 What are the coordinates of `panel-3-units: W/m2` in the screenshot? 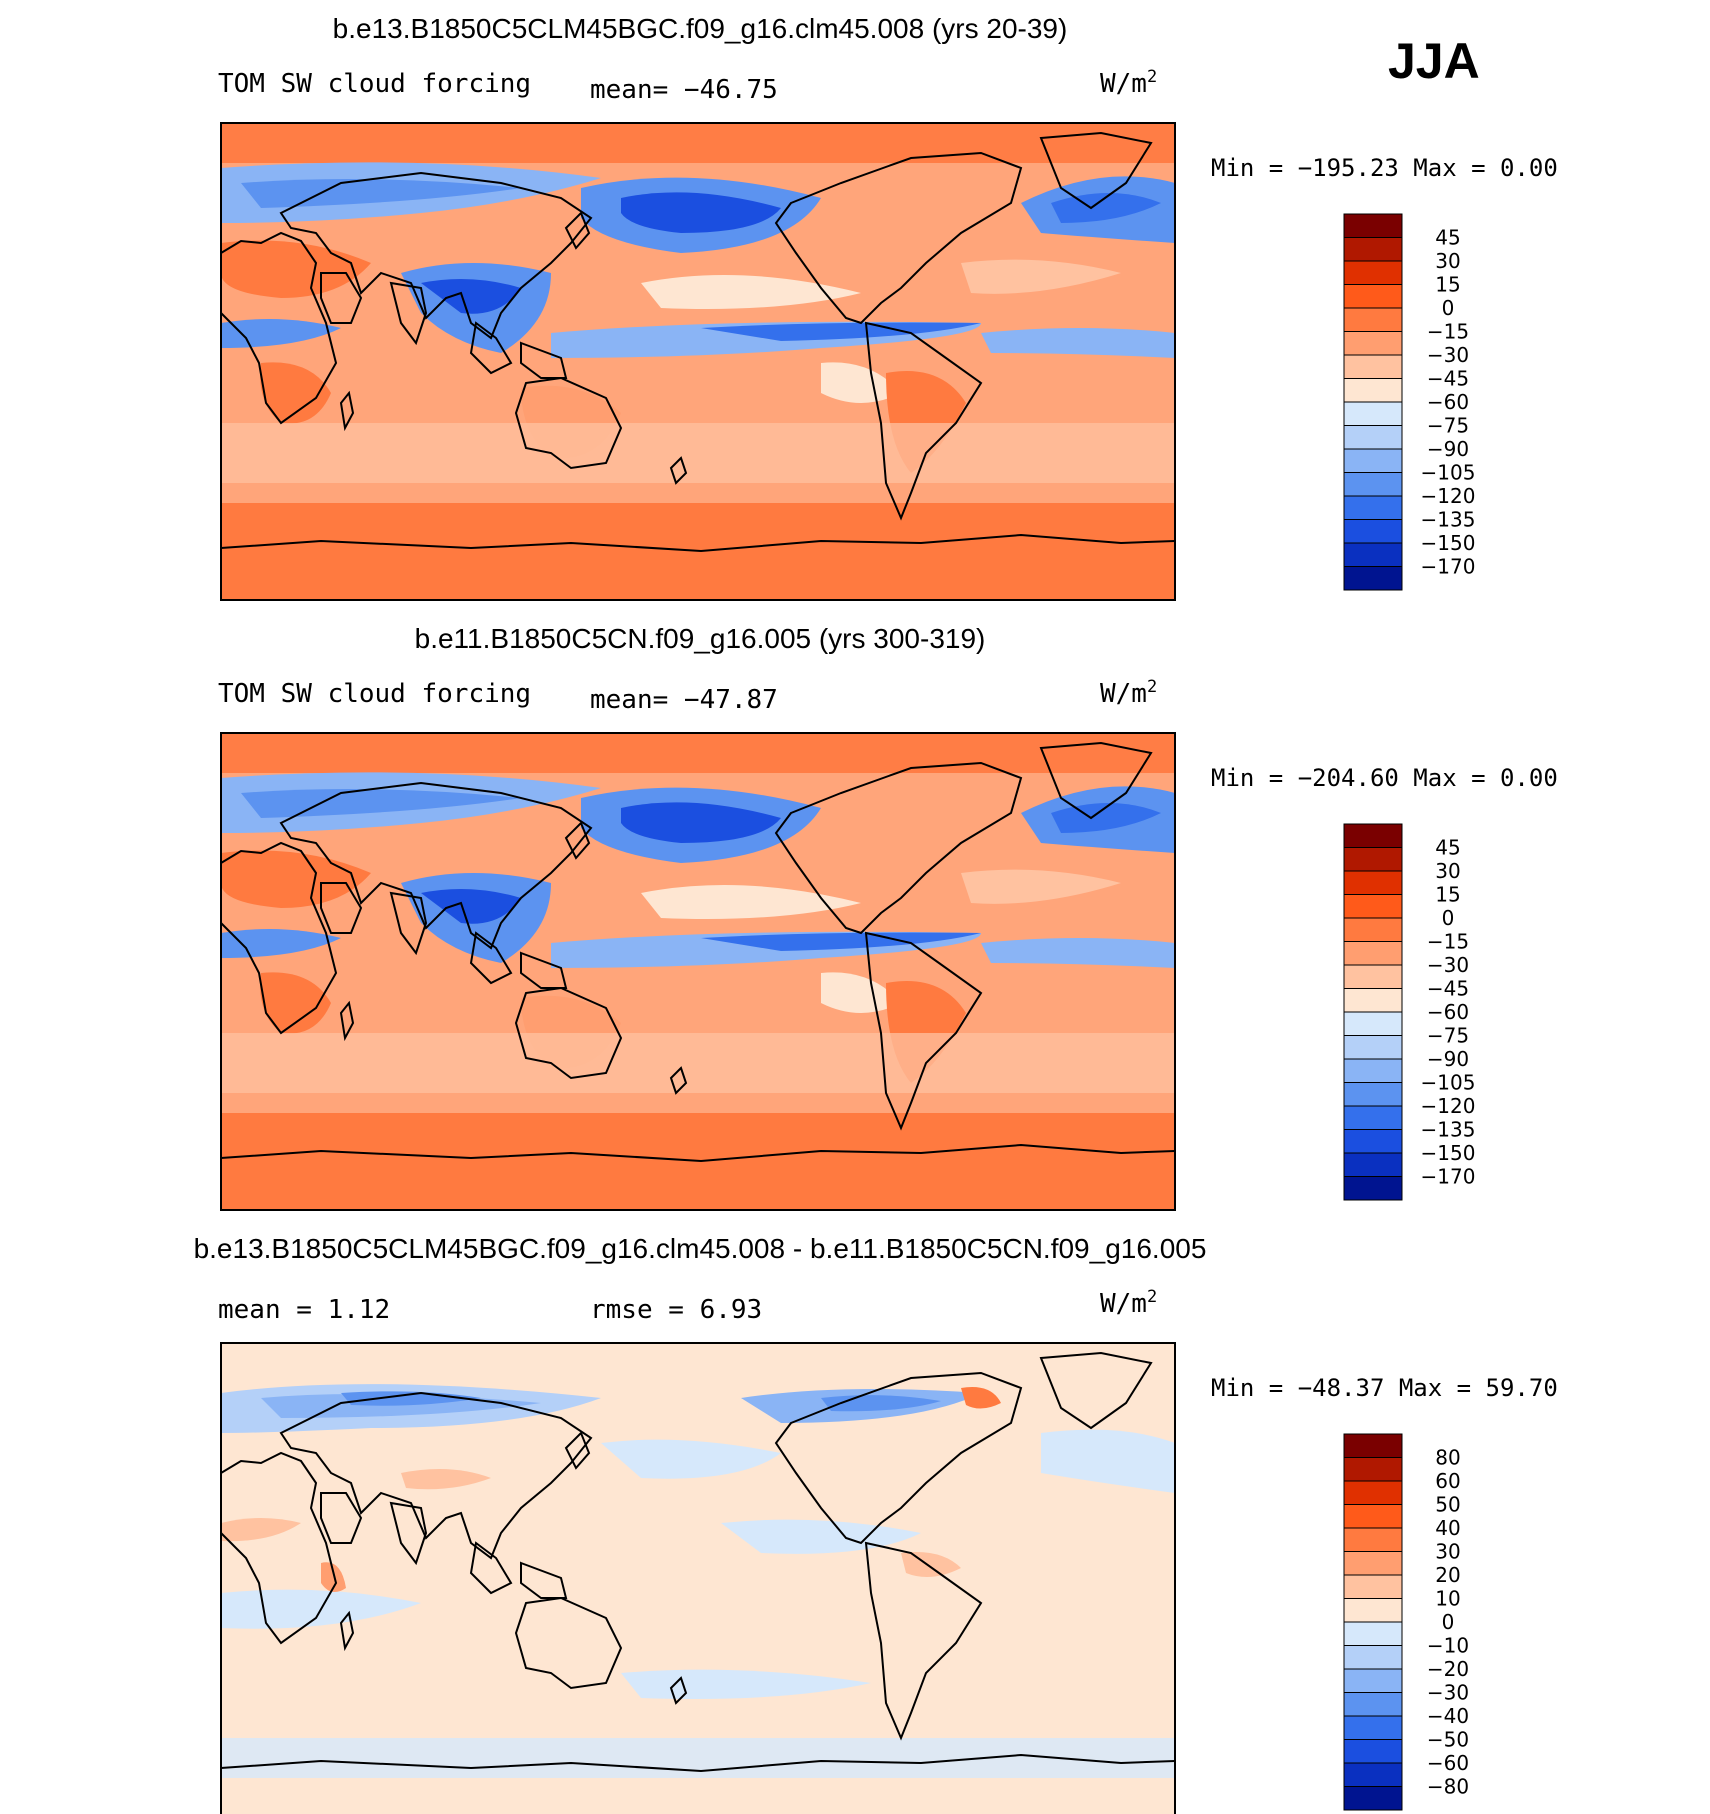 It's located at (1128, 1303).